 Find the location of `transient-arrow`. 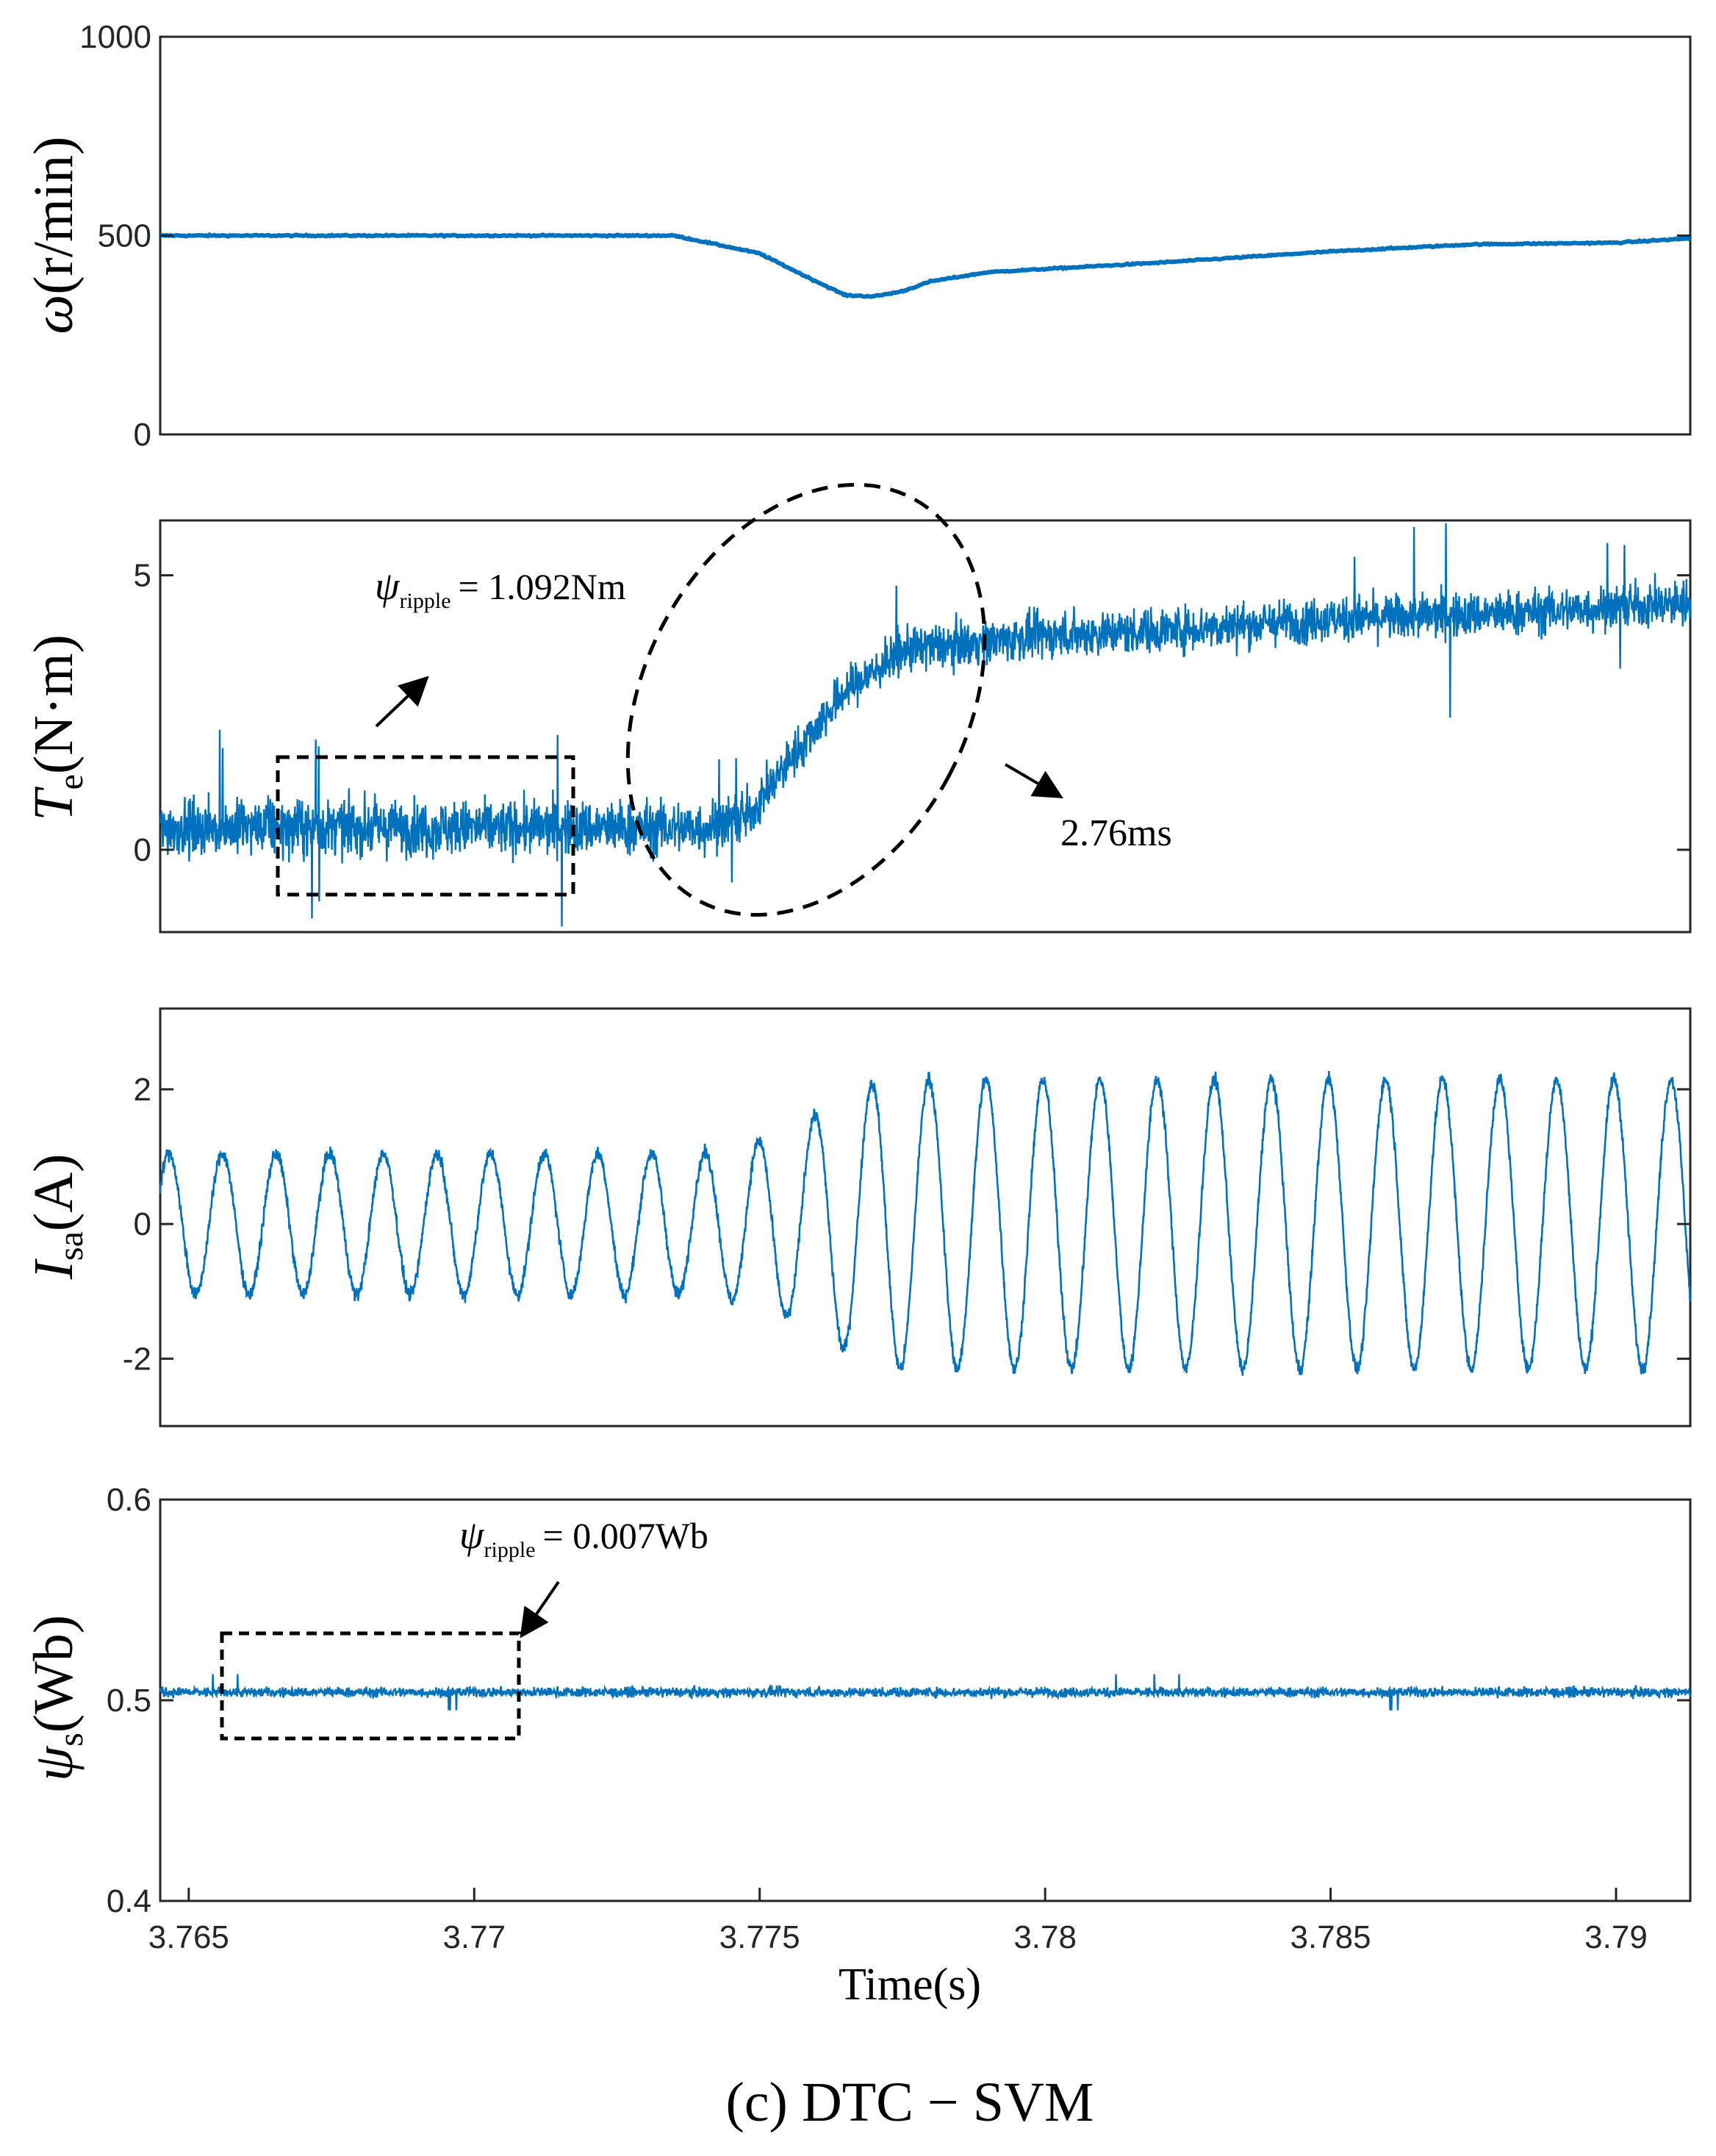

transient-arrow is located at coordinates (1033, 781).